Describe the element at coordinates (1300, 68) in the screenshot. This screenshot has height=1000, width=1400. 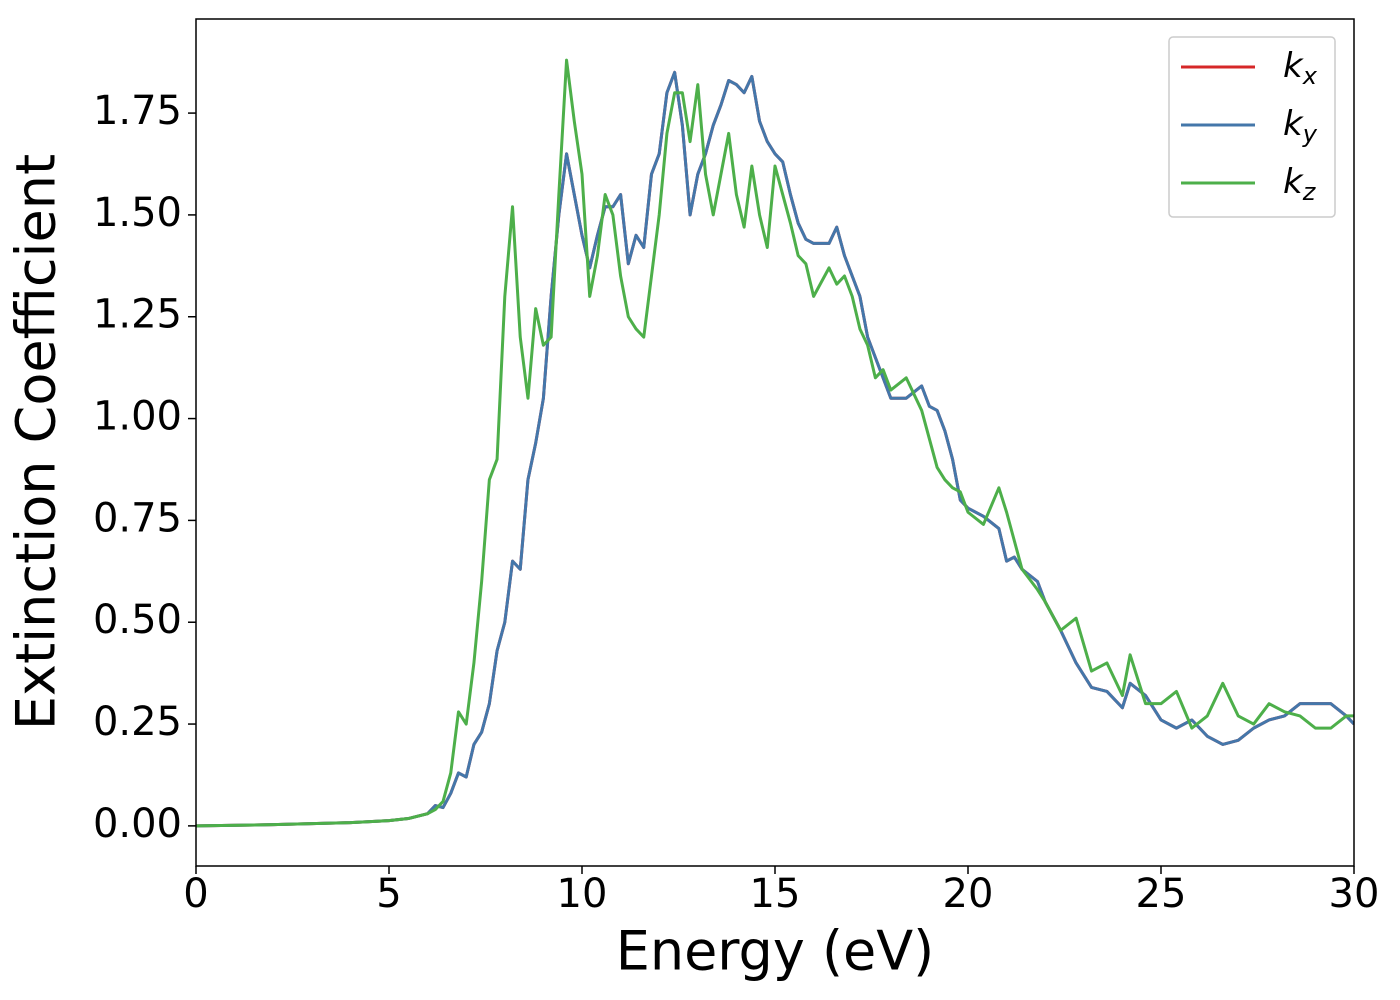
I see `legend-label: kx` at that location.